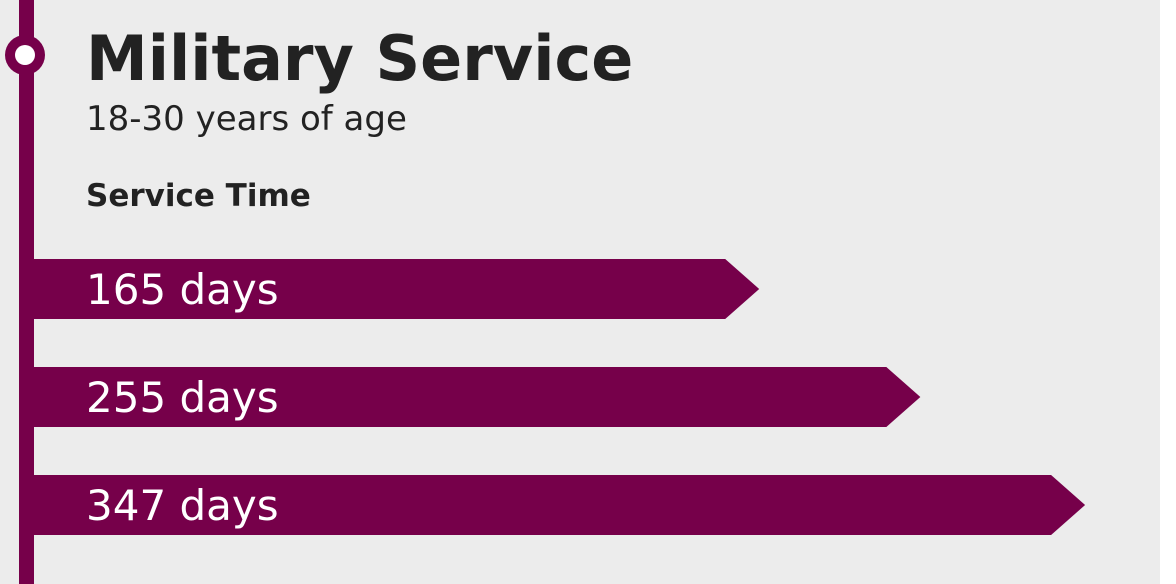 This screenshot has width=1176, height=584. I want to click on timeline, so click(26, 292).